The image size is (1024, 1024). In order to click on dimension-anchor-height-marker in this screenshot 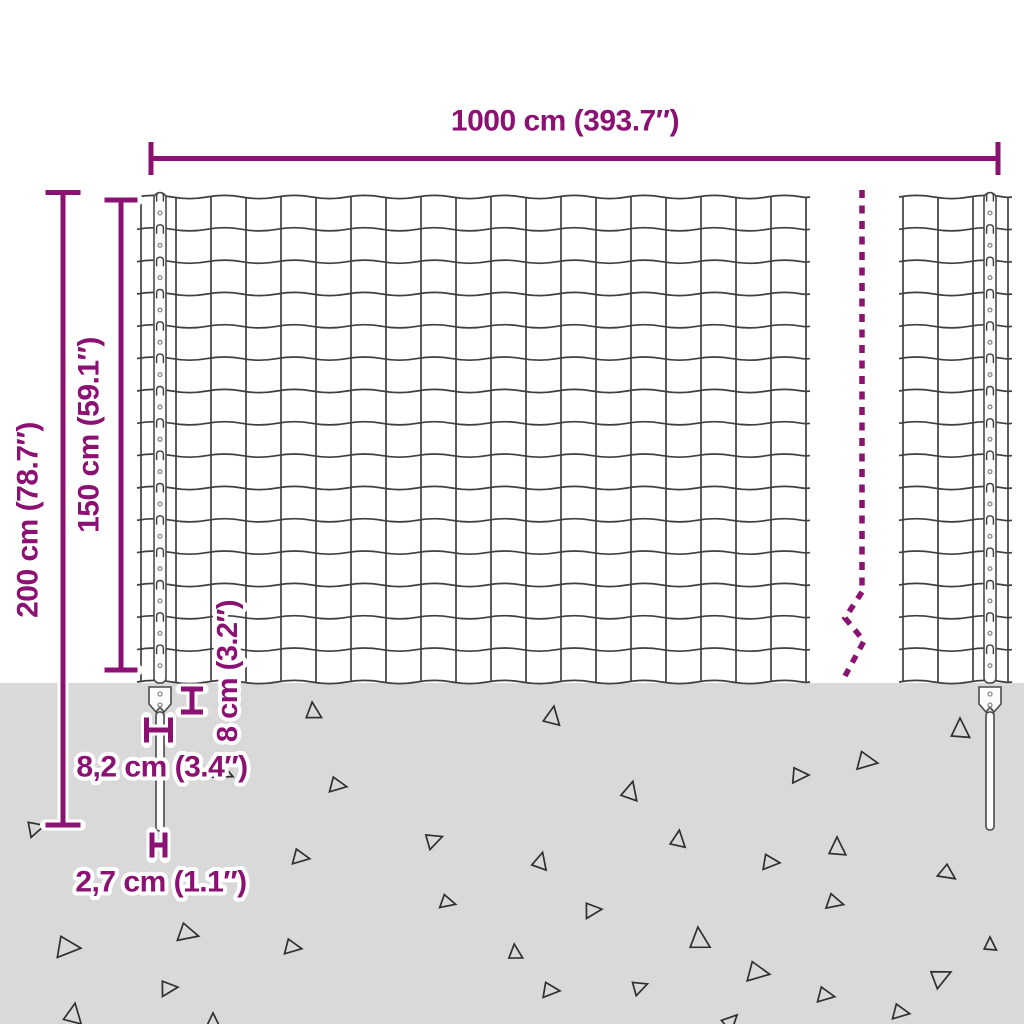, I will do `click(192, 700)`.